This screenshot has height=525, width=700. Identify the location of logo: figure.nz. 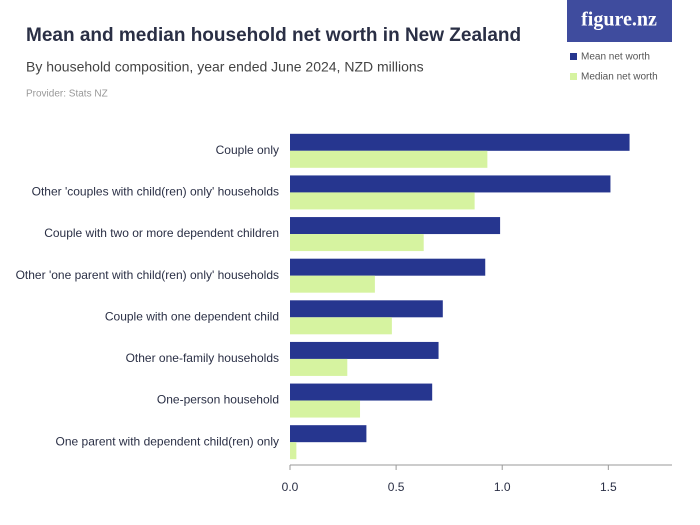
(619, 20).